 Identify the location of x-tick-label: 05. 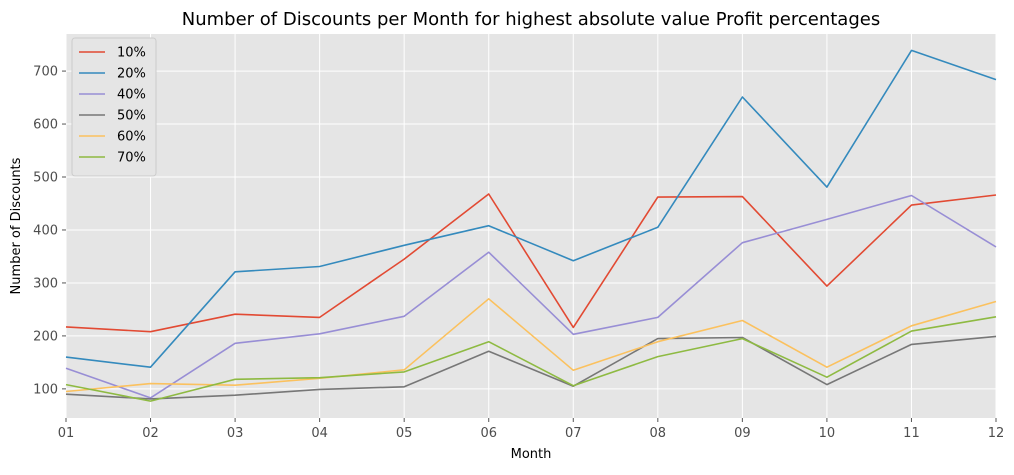
(404, 433).